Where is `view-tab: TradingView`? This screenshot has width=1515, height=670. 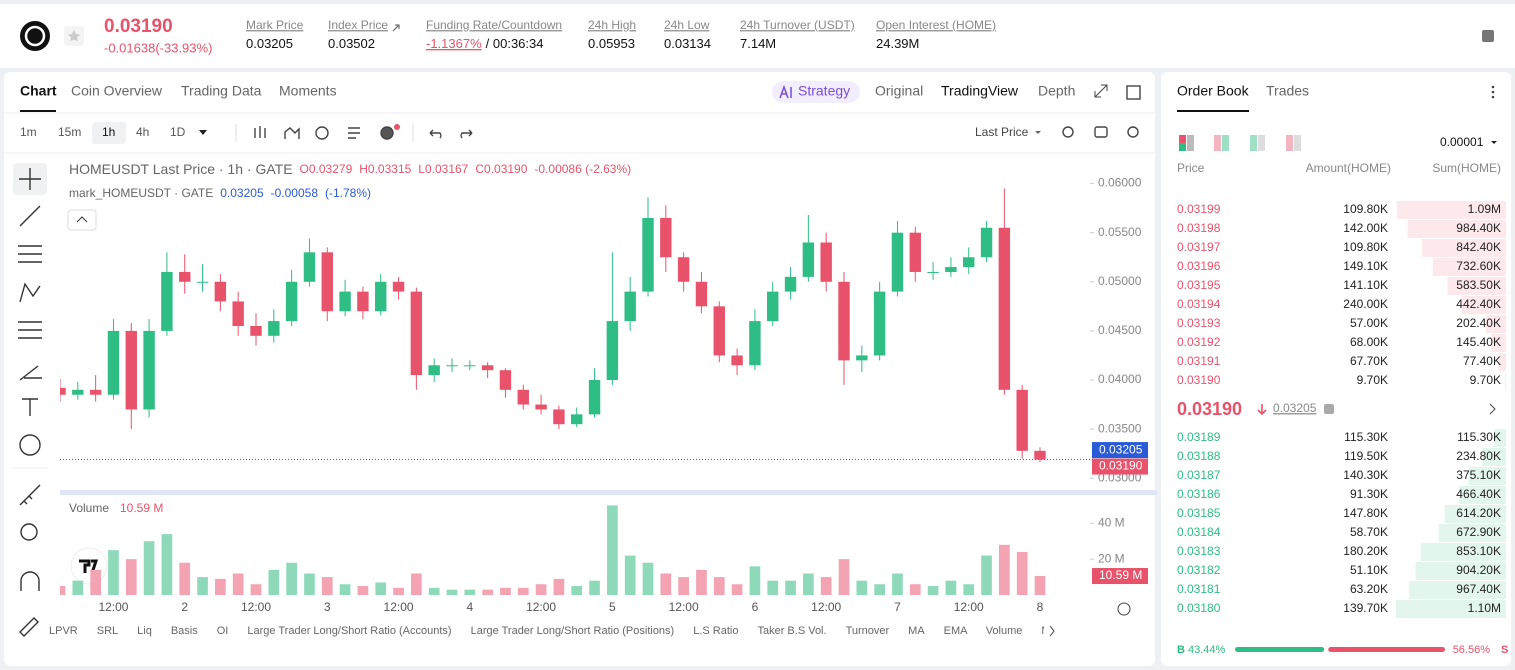
view-tab: TradingView is located at coordinates (980, 91).